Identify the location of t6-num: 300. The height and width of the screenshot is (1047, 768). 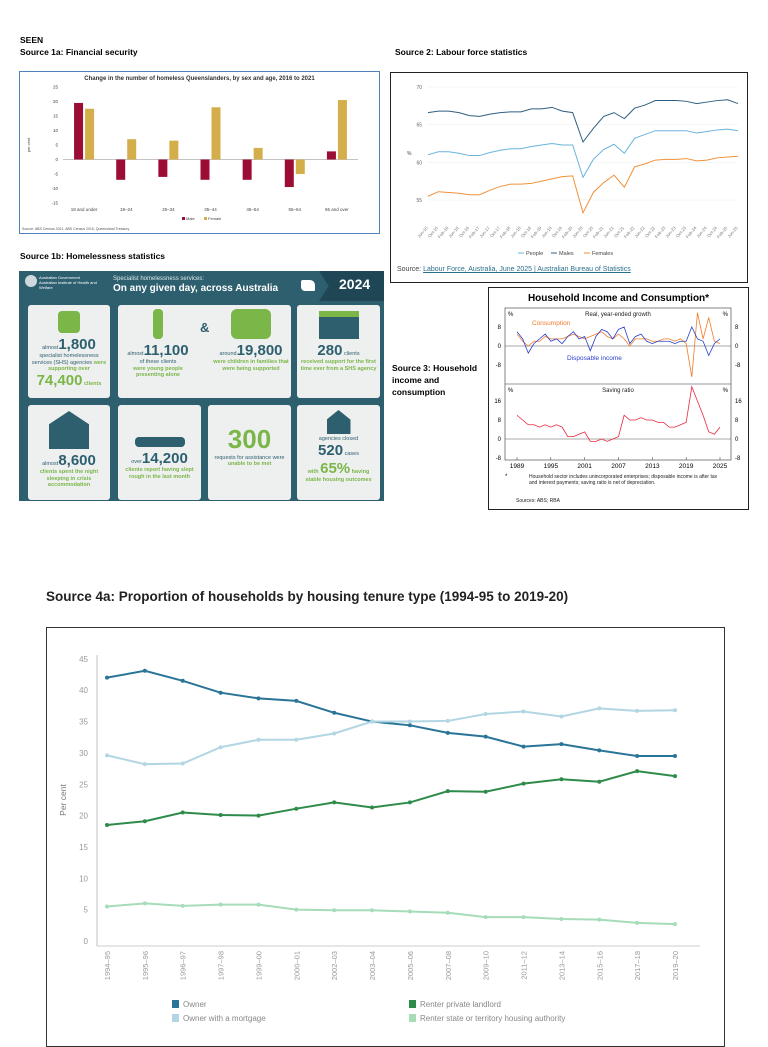
(249, 439).